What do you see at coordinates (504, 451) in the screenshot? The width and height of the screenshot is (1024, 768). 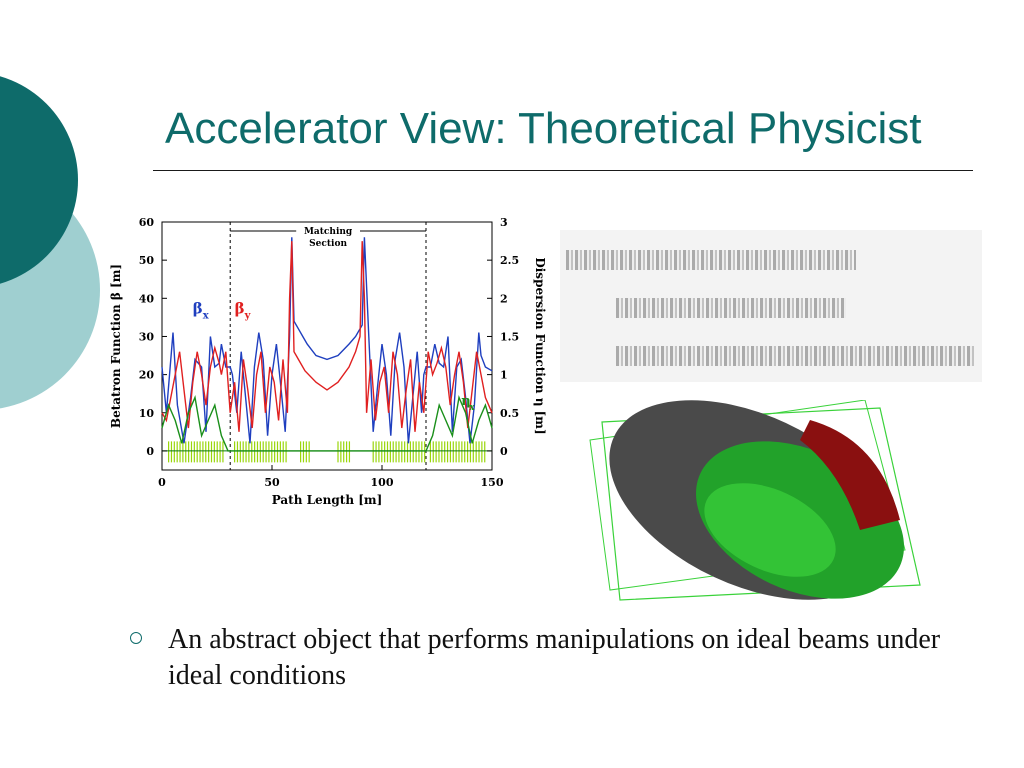 I see `y2-tick-label: 0` at bounding box center [504, 451].